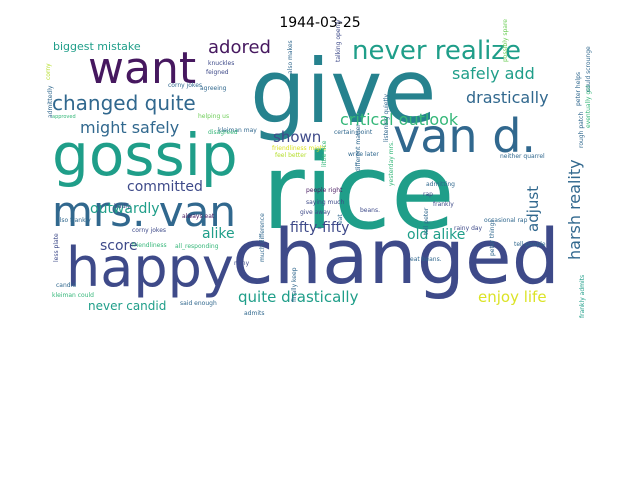 Image resolution: width=640 pixels, height=480 pixels. I want to click on cloud-word: critical outlook, so click(399, 119).